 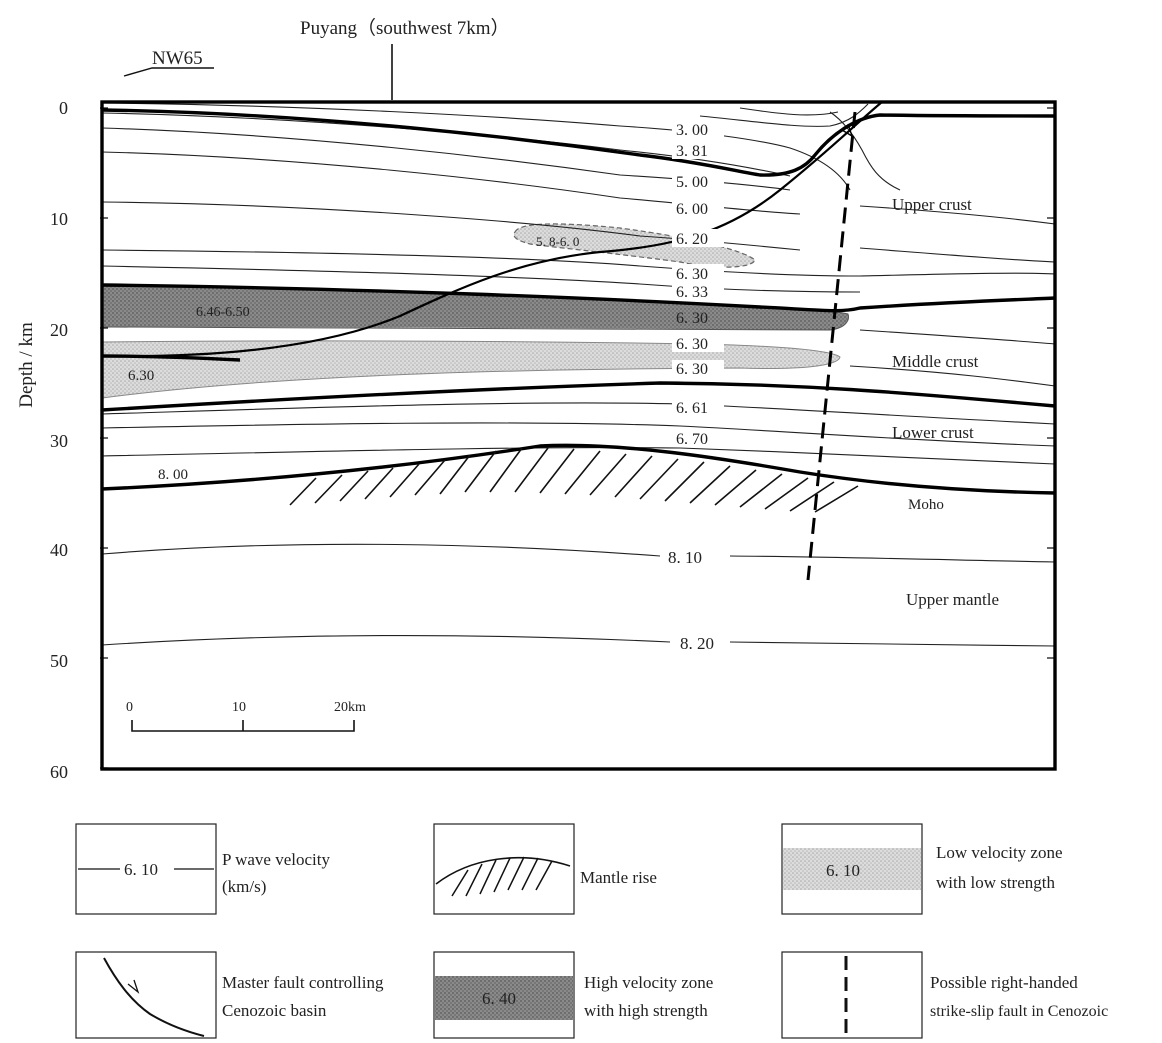 What do you see at coordinates (692, 209) in the screenshot?
I see `velocity-label: 6. 00` at bounding box center [692, 209].